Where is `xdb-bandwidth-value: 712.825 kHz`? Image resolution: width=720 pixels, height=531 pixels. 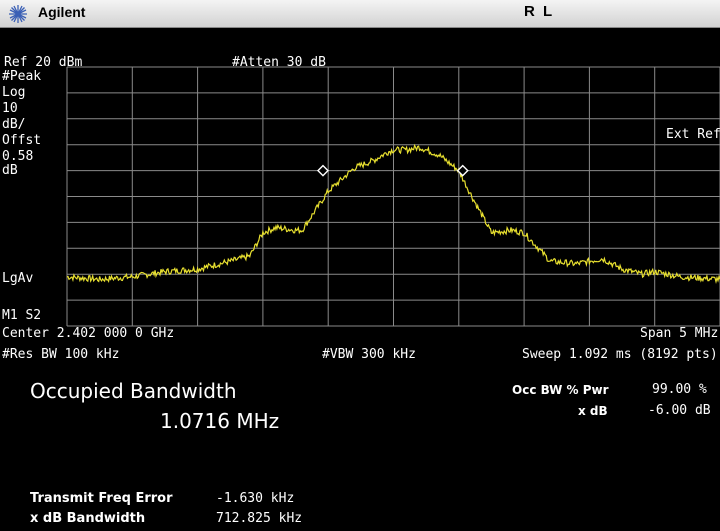
xdb-bandwidth-value: 712.825 kHz is located at coordinates (259, 519).